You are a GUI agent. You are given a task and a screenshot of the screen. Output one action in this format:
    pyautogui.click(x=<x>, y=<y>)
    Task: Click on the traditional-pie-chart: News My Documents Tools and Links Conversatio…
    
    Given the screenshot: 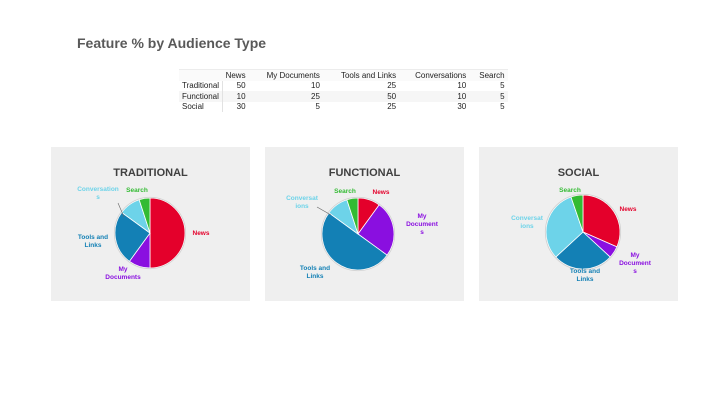 What is the action you would take?
    pyautogui.click(x=143, y=233)
    